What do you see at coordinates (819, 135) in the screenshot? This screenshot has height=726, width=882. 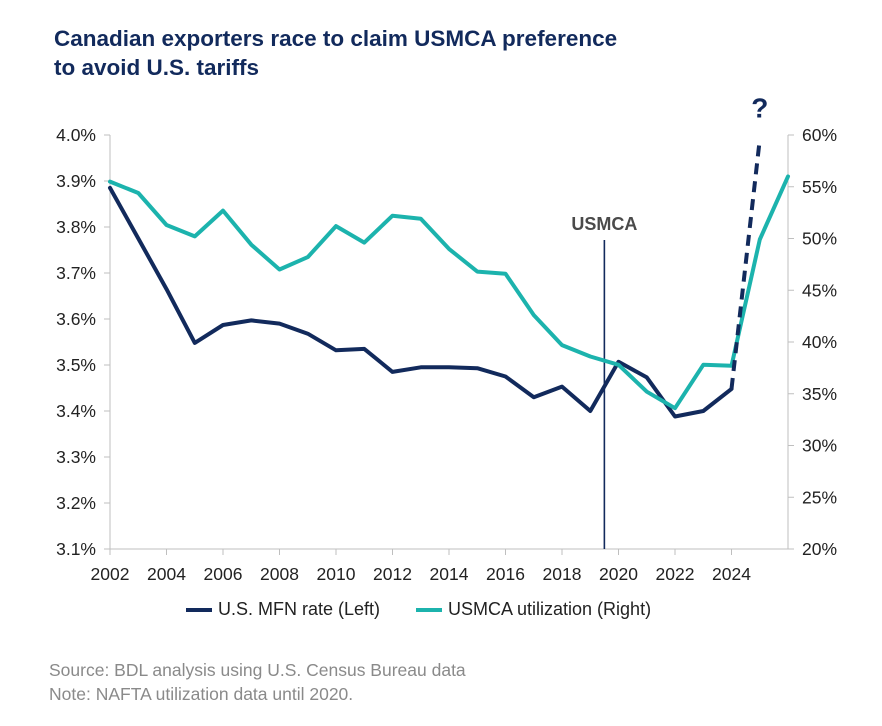 I see `right-tick-label: 60%` at bounding box center [819, 135].